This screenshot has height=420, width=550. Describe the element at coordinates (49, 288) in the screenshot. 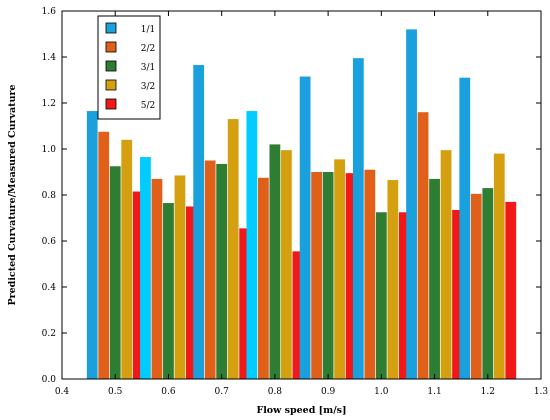

I see `y-tick-label: 0.4` at that location.